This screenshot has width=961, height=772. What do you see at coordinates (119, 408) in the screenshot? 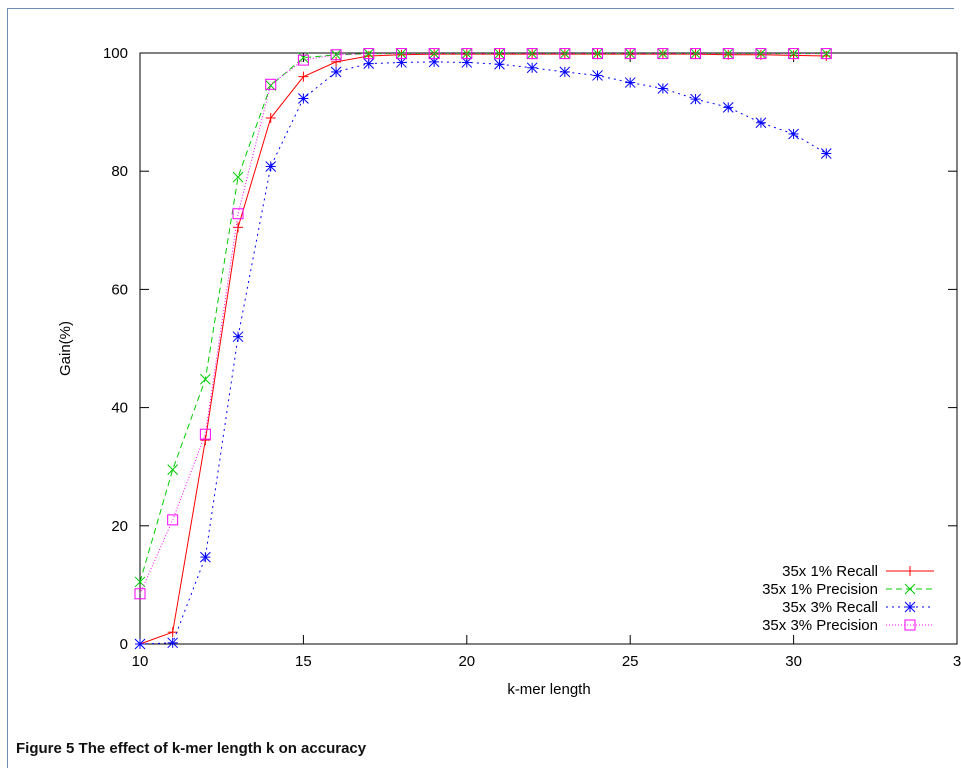
I see `y-tick-label: 40` at bounding box center [119, 408].